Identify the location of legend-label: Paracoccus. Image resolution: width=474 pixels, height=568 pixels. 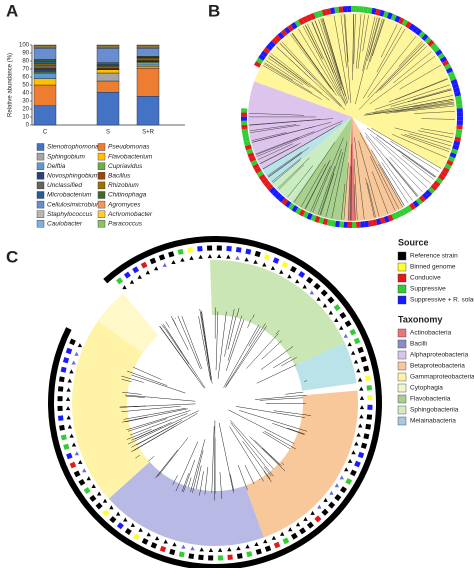
(125, 224).